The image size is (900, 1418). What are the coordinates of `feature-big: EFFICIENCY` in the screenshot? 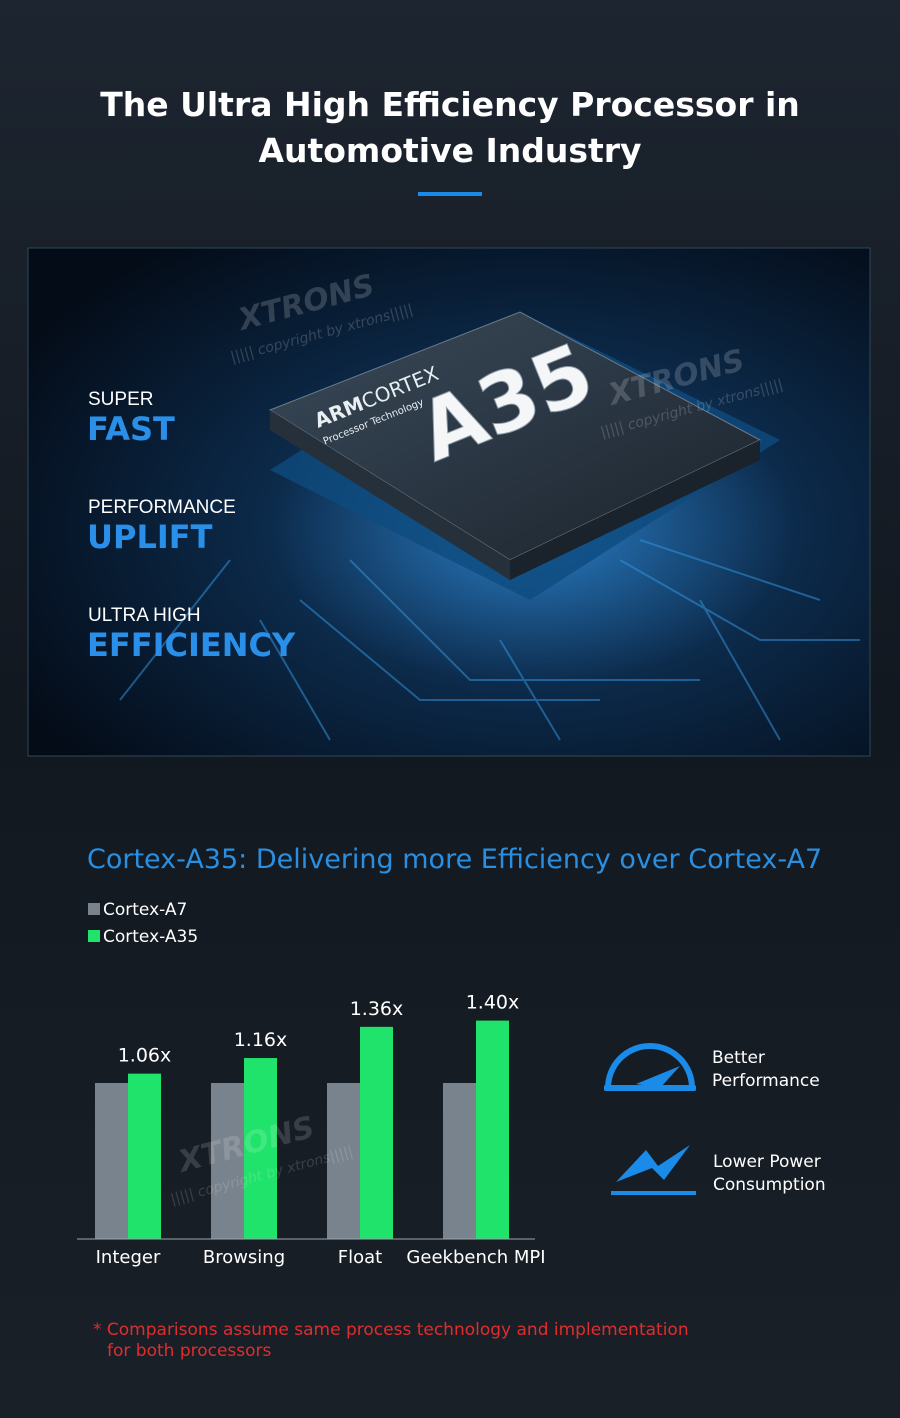 It's located at (191, 645).